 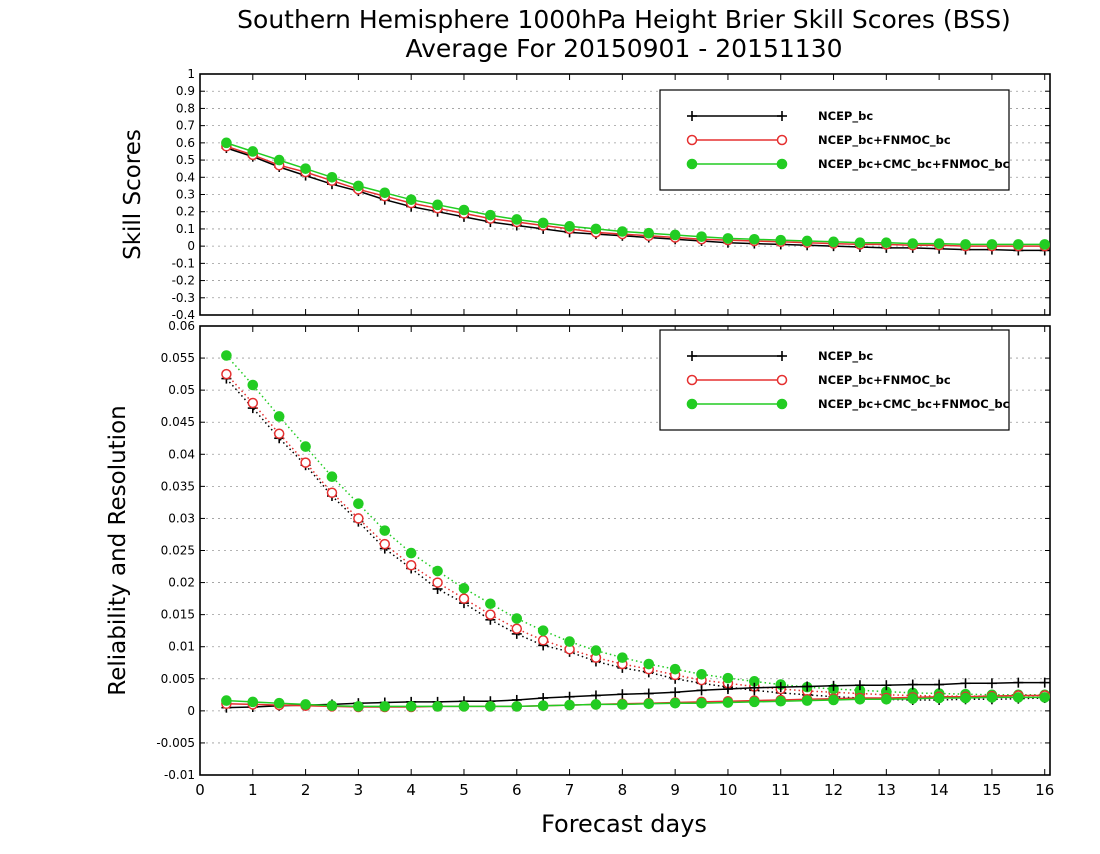 What do you see at coordinates (181, 454) in the screenshot?
I see `y-tick-label: 0.04` at bounding box center [181, 454].